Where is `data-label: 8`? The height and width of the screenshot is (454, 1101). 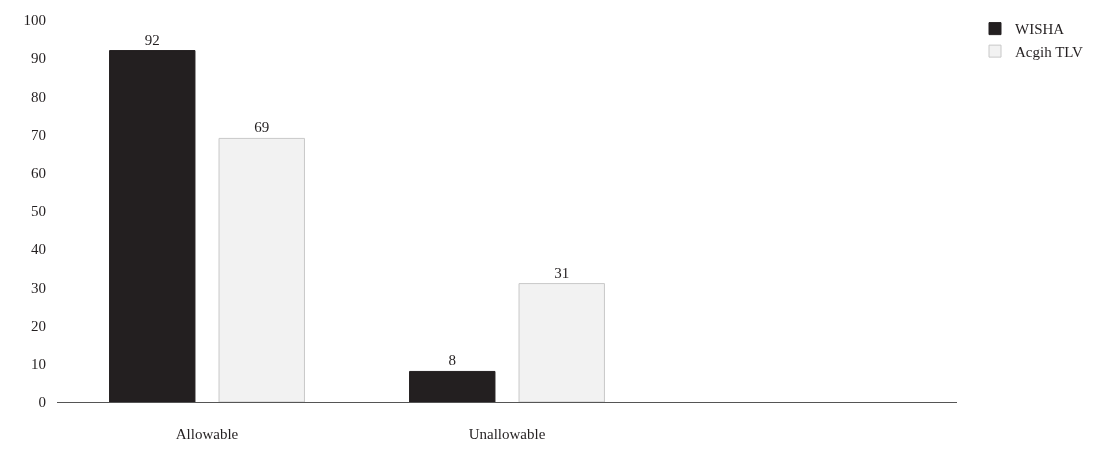 data-label: 8 is located at coordinates (452, 360).